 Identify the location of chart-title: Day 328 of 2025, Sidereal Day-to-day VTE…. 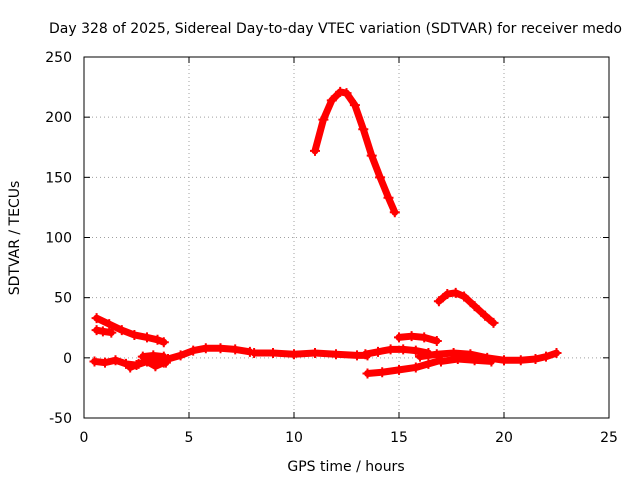
(335, 29).